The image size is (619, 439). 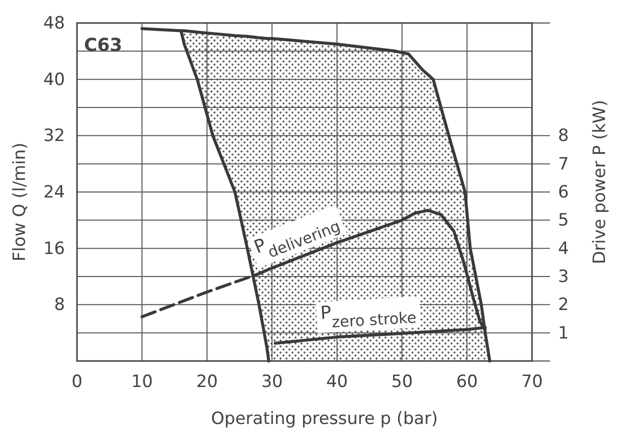 I want to click on y2-tick-label: 7, so click(x=563, y=164).